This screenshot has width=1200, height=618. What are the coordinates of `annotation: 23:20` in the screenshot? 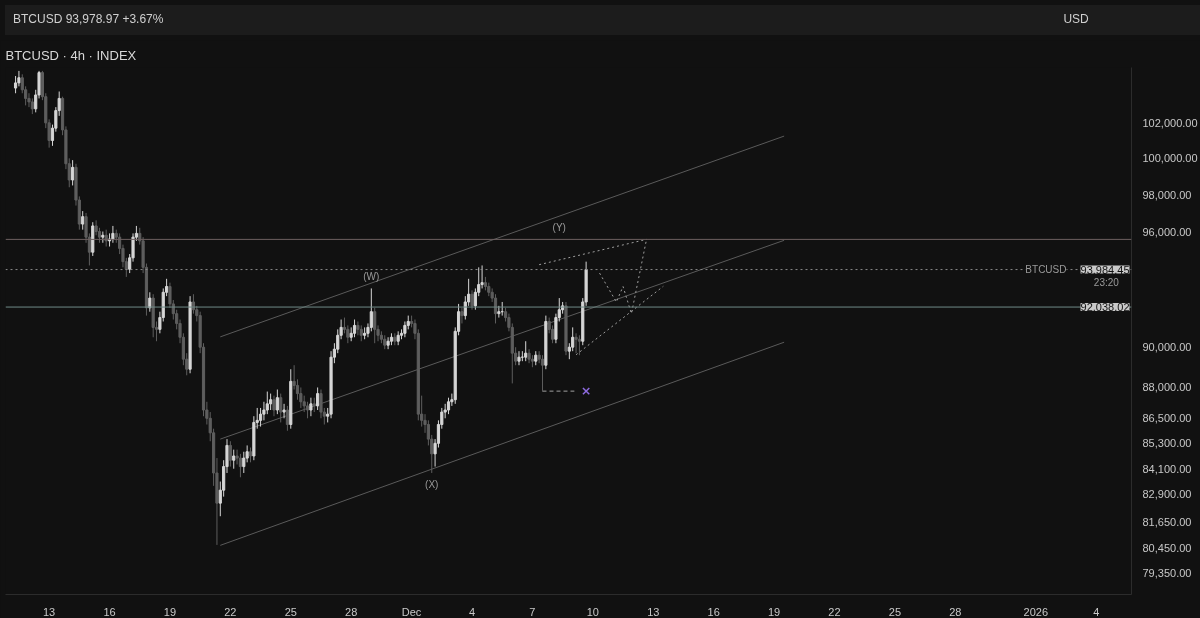 It's located at (1106, 283).